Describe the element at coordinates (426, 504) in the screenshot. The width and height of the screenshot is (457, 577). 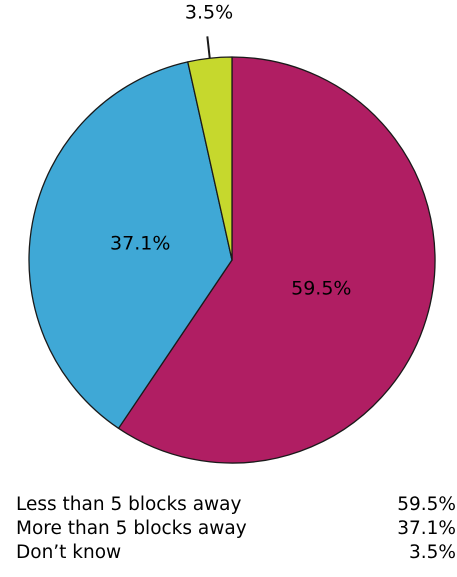
I see `legend-value: 59.5%` at that location.